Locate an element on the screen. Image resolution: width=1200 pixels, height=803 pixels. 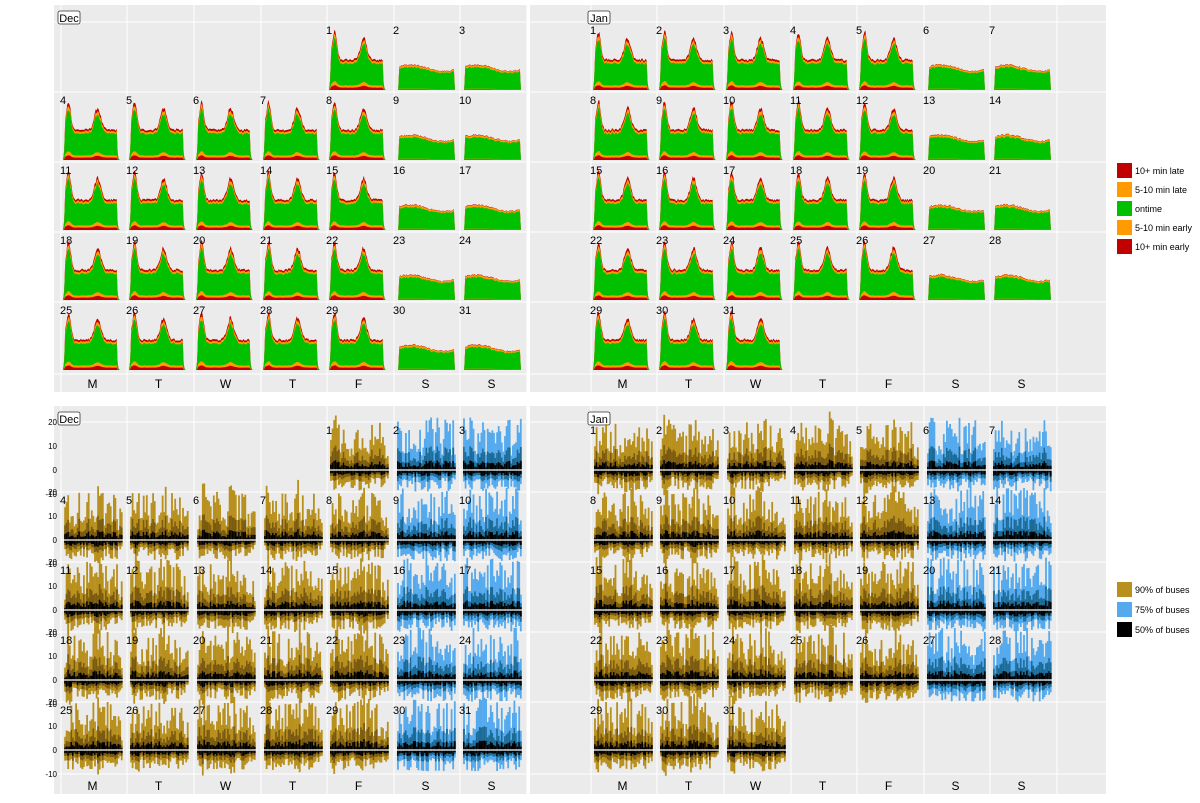
day-cell: 2 is located at coordinates (425, 57).